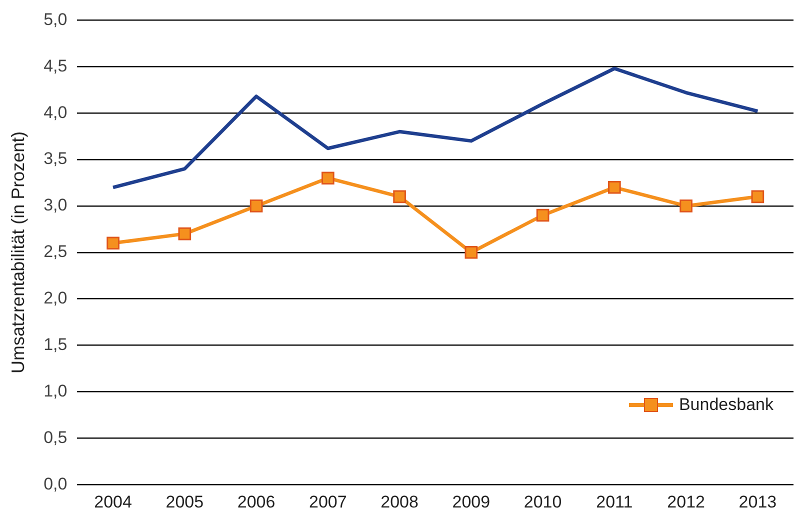 The height and width of the screenshot is (523, 803). I want to click on x-tick-label: 2009, so click(471, 502).